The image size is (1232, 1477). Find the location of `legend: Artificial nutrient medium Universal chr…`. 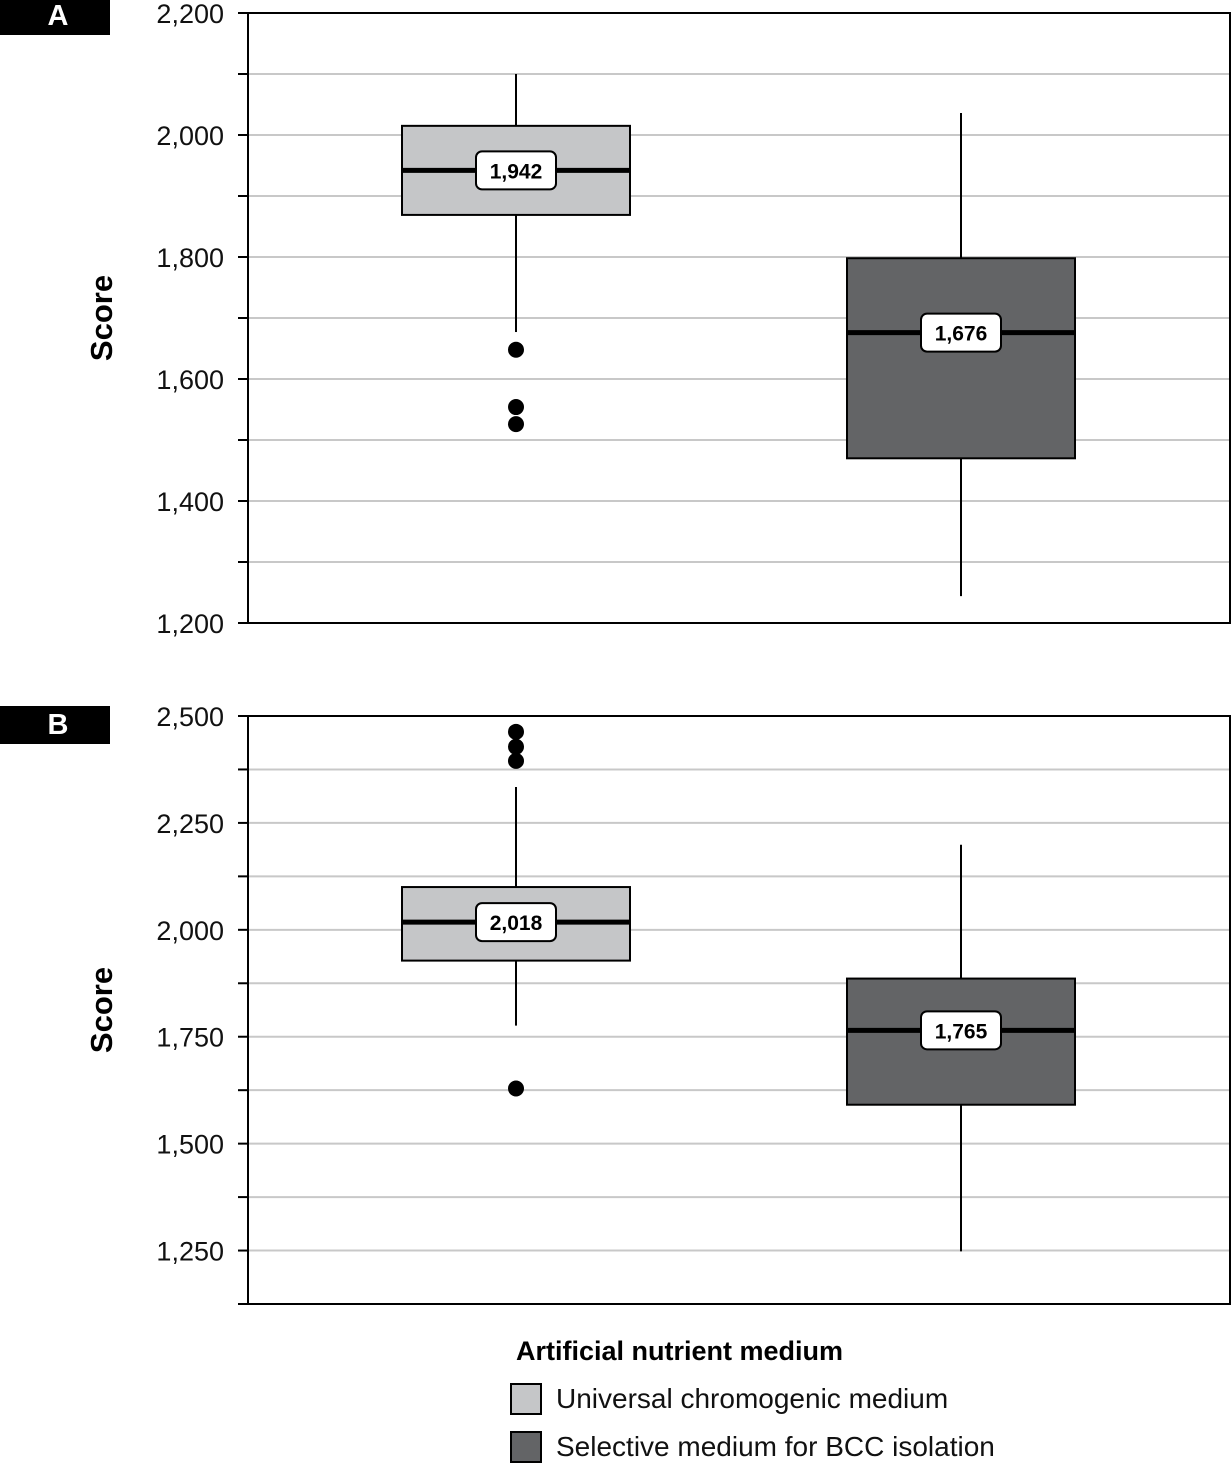

legend: Artificial nutrient medium Universal chr… is located at coordinates (752, 1406).